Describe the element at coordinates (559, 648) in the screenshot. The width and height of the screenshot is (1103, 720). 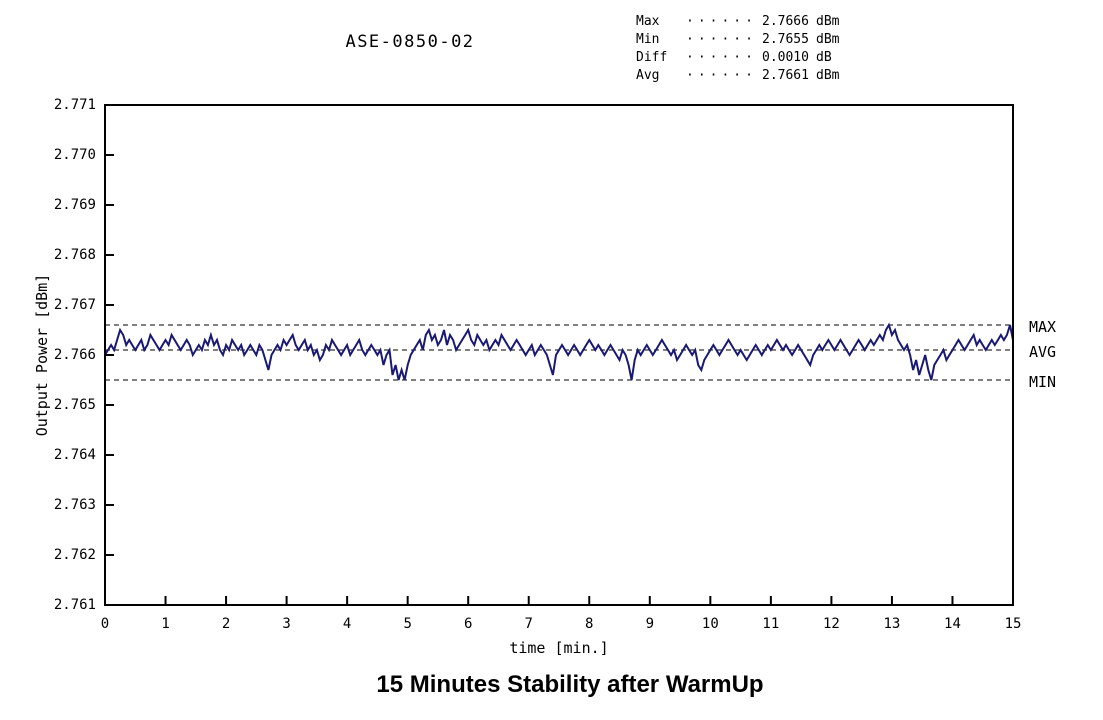
I see `x-axis-title: time [min.]` at that location.